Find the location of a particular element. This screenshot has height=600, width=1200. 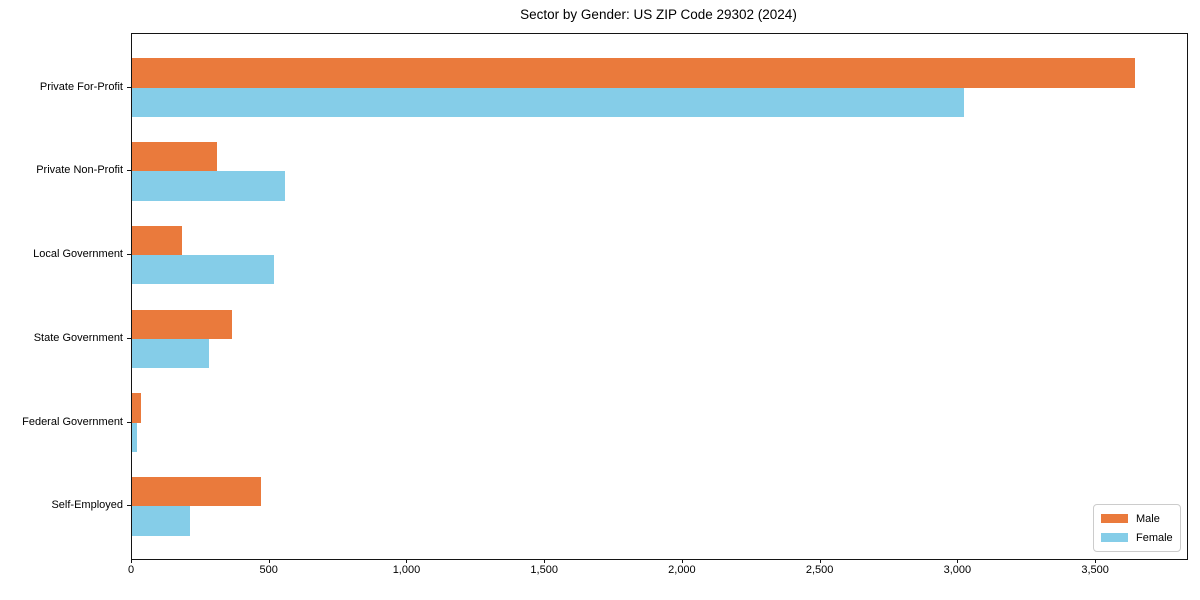

y-axis-label-0: Private For-Profit is located at coordinates (81, 86).